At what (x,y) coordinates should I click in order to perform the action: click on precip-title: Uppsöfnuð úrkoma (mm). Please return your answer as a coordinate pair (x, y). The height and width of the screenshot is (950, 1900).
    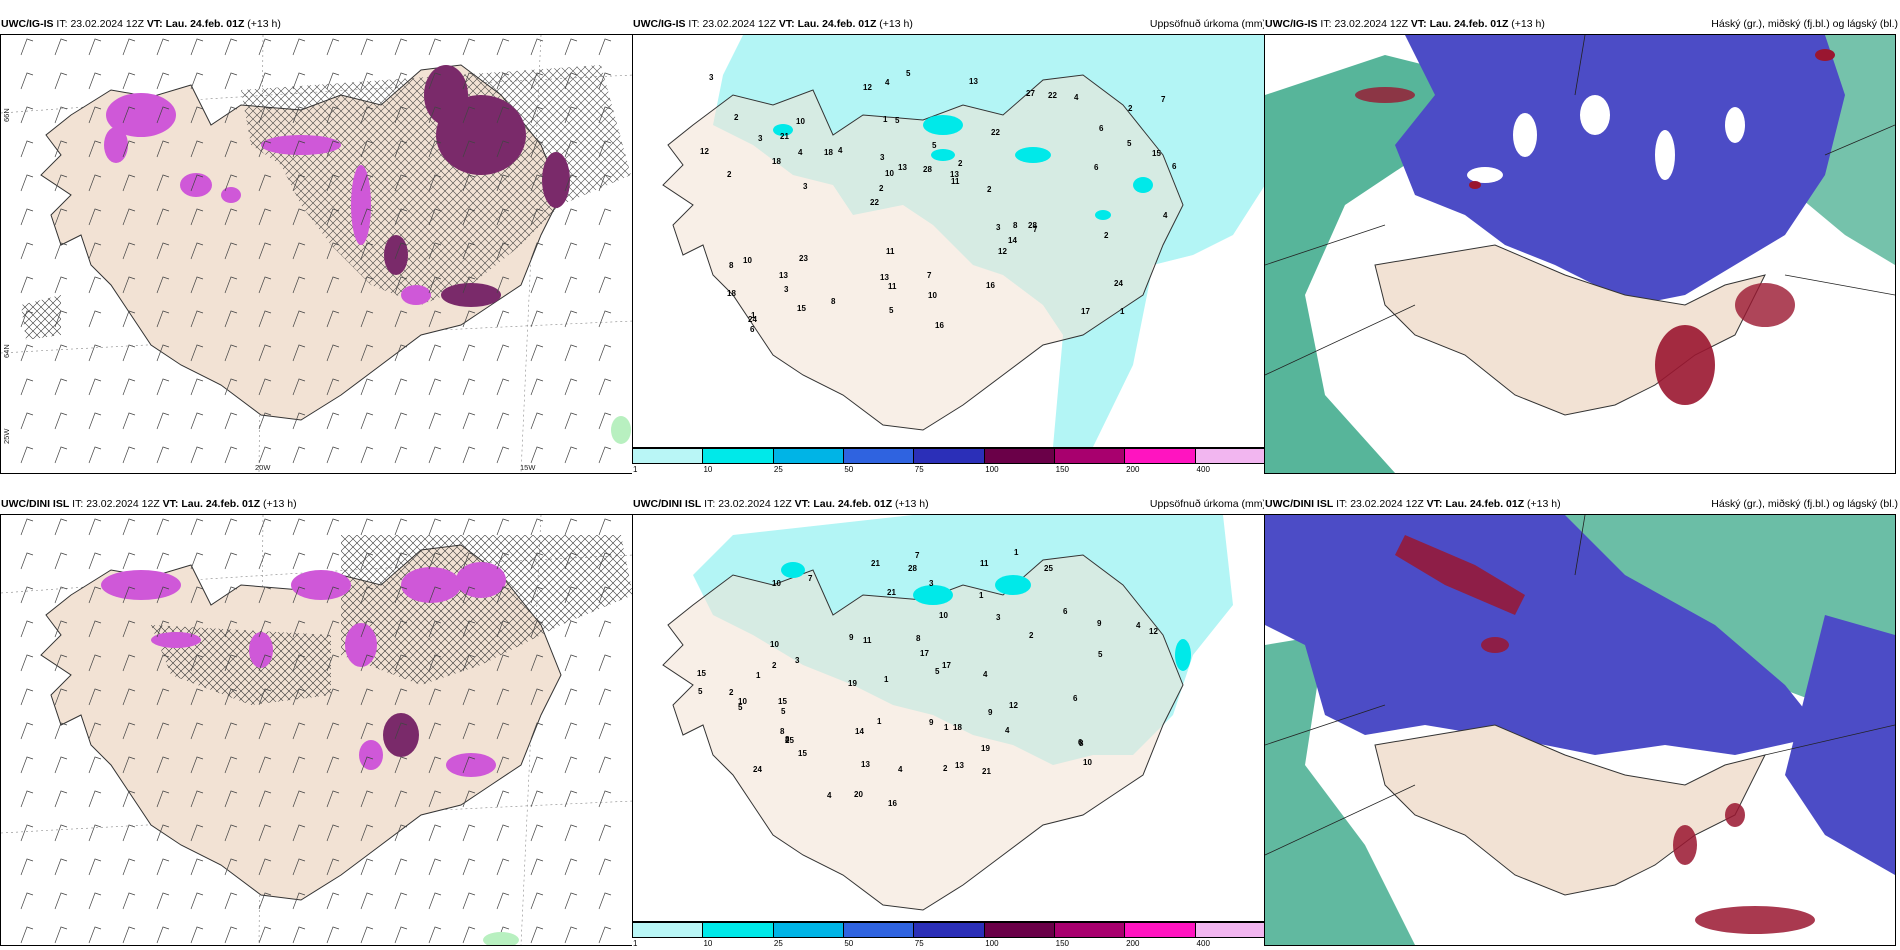
    Looking at the image, I should click on (1207, 504).